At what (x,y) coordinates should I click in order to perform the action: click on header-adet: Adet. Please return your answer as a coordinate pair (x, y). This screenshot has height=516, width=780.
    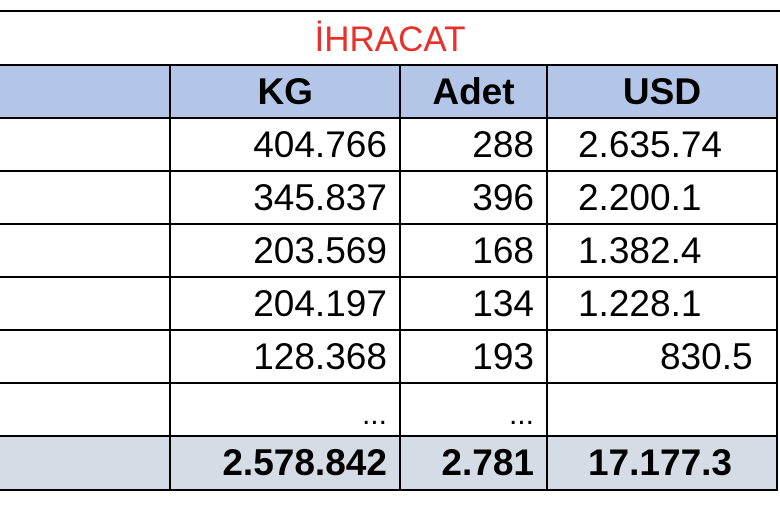
    Looking at the image, I should click on (473, 91).